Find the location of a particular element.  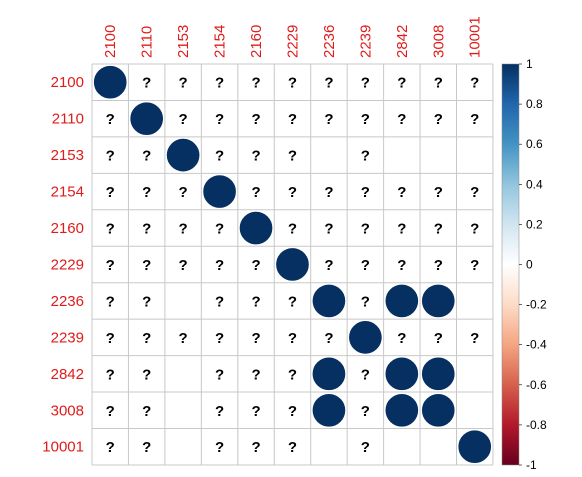

colorbar-tick-label: -1 is located at coordinates (531, 465).